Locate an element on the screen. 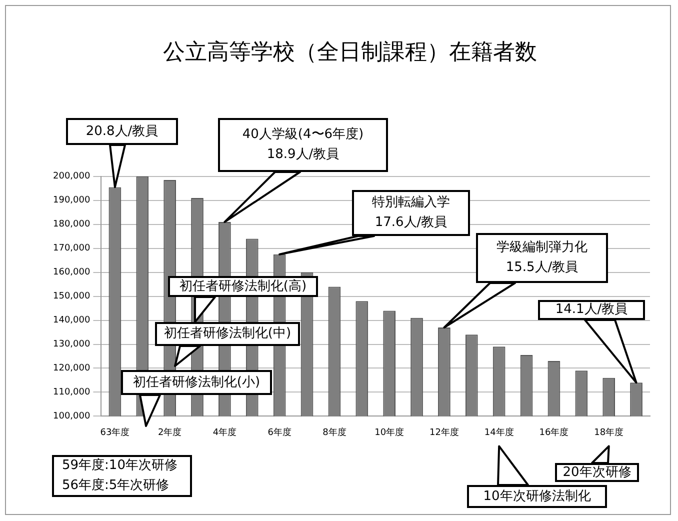  x-tick-label: 18年度 is located at coordinates (609, 432).